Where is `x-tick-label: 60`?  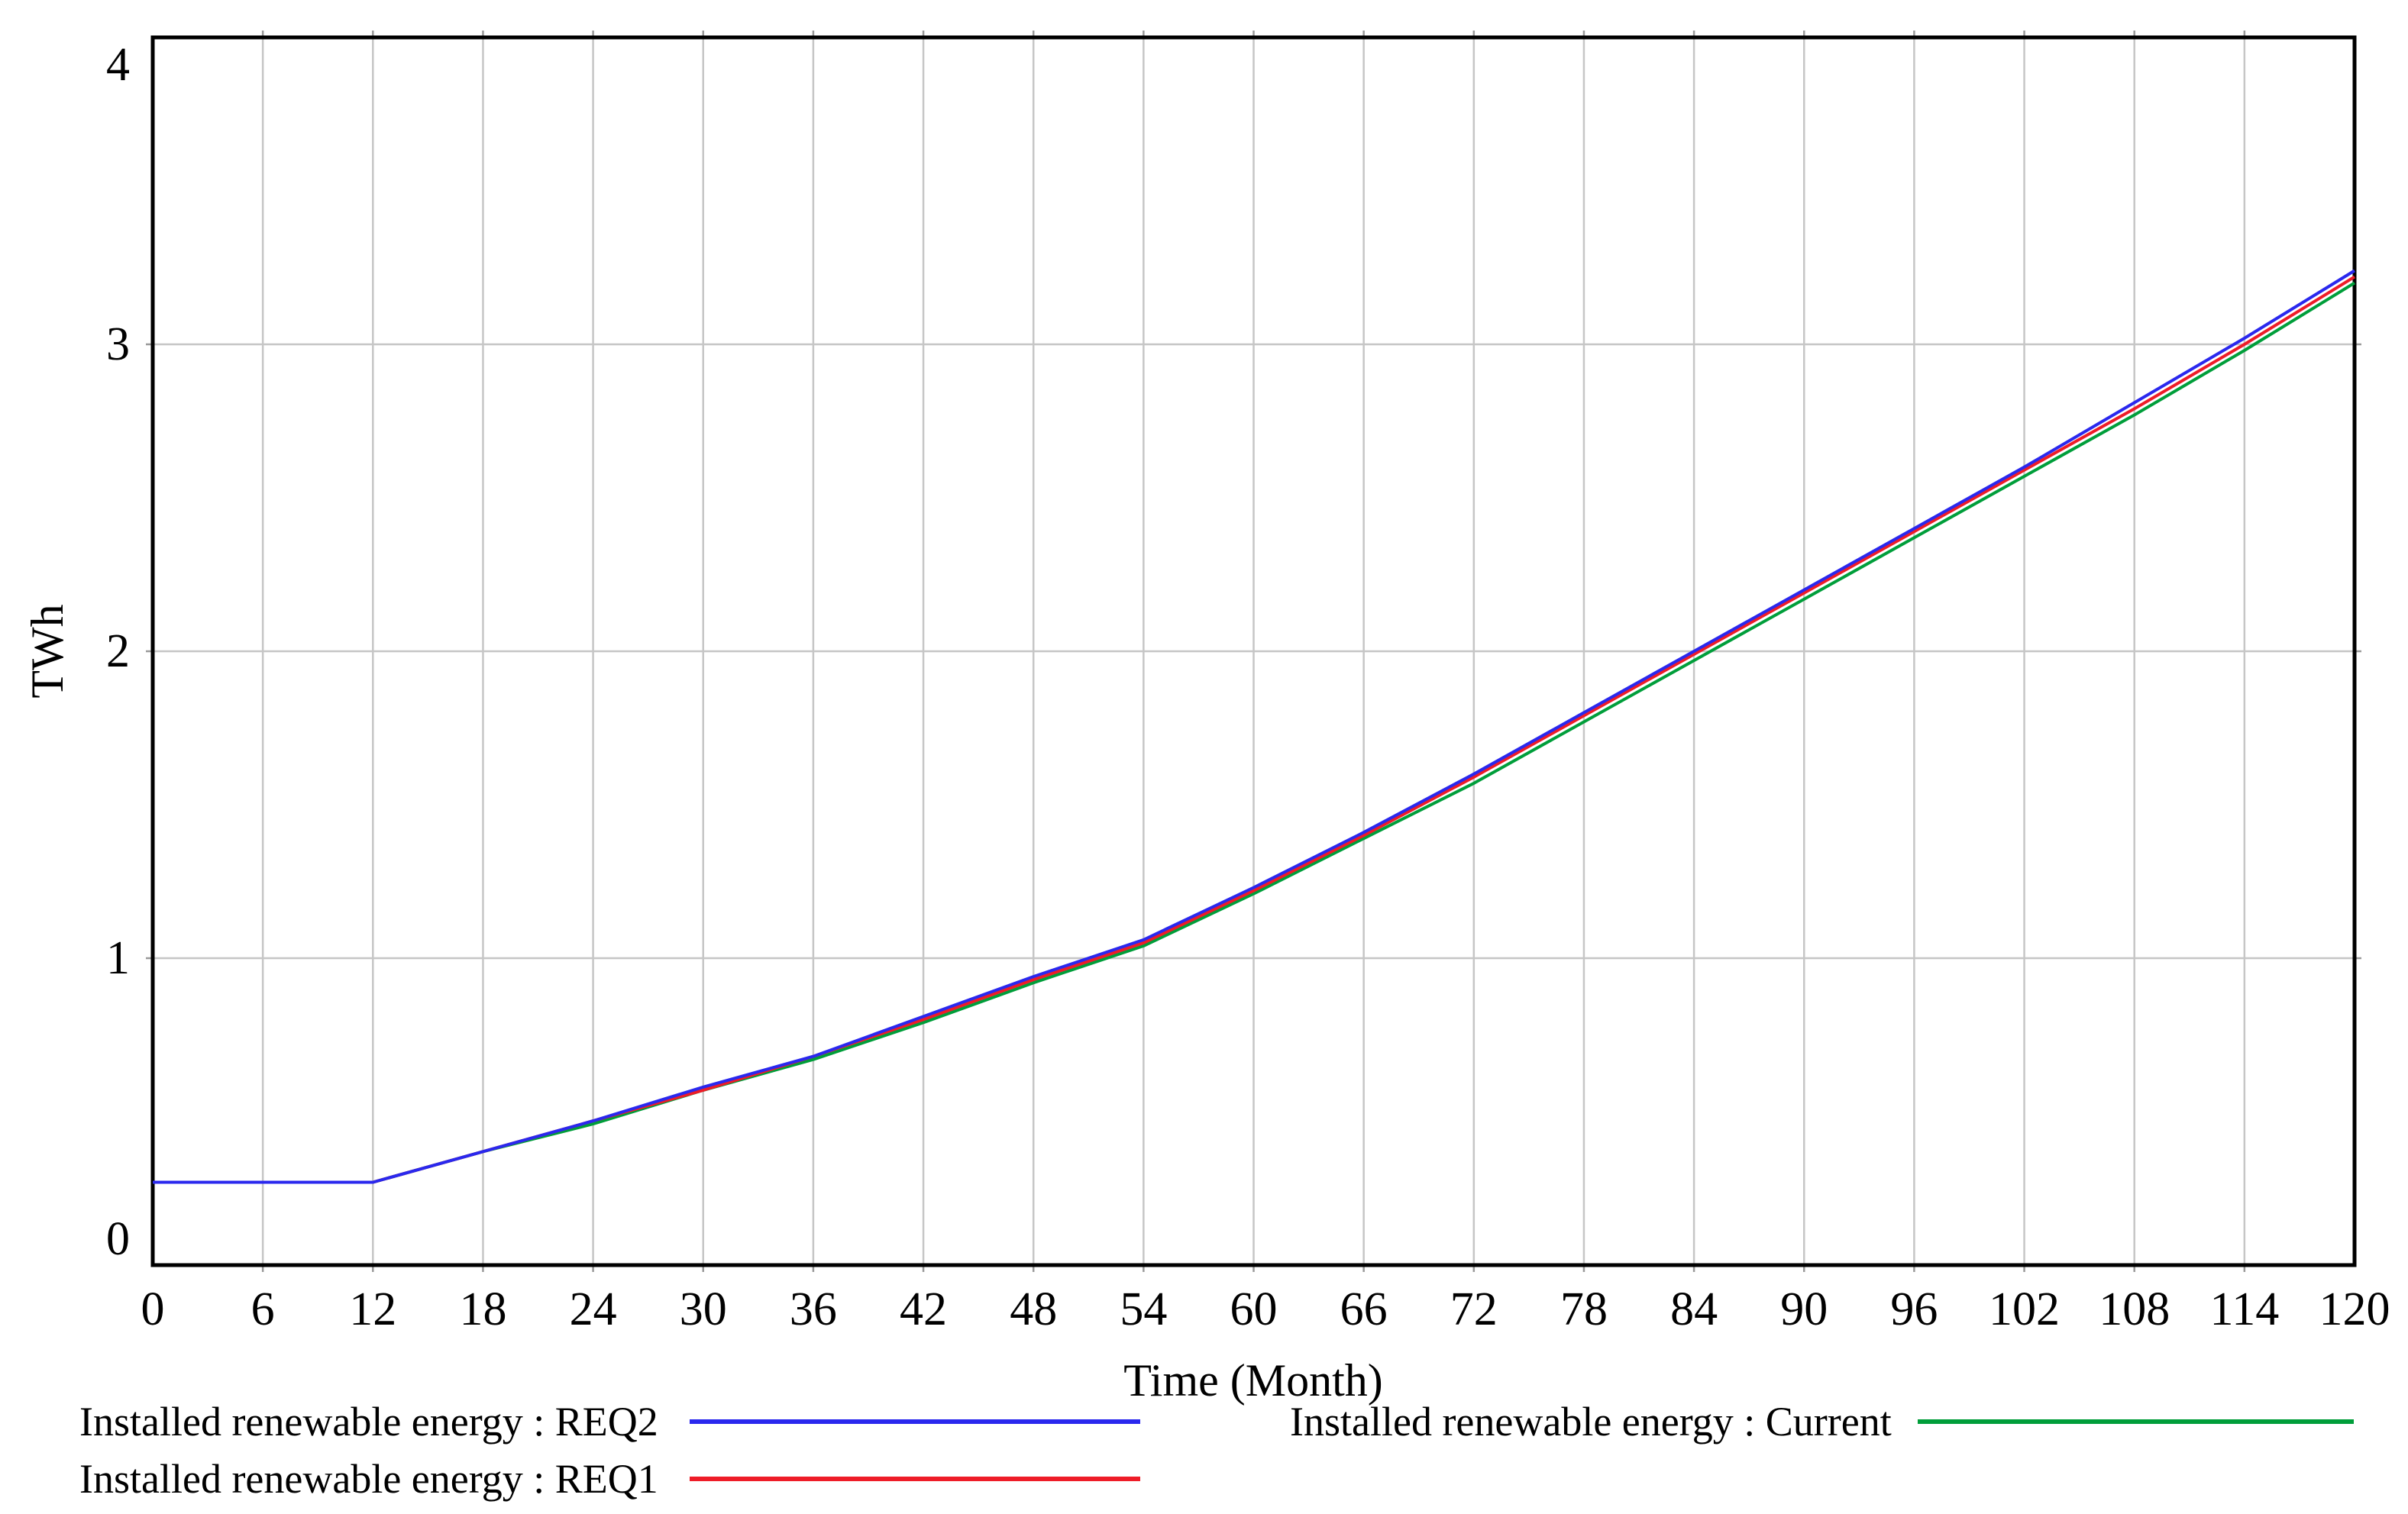 x-tick-label: 60 is located at coordinates (1254, 1309).